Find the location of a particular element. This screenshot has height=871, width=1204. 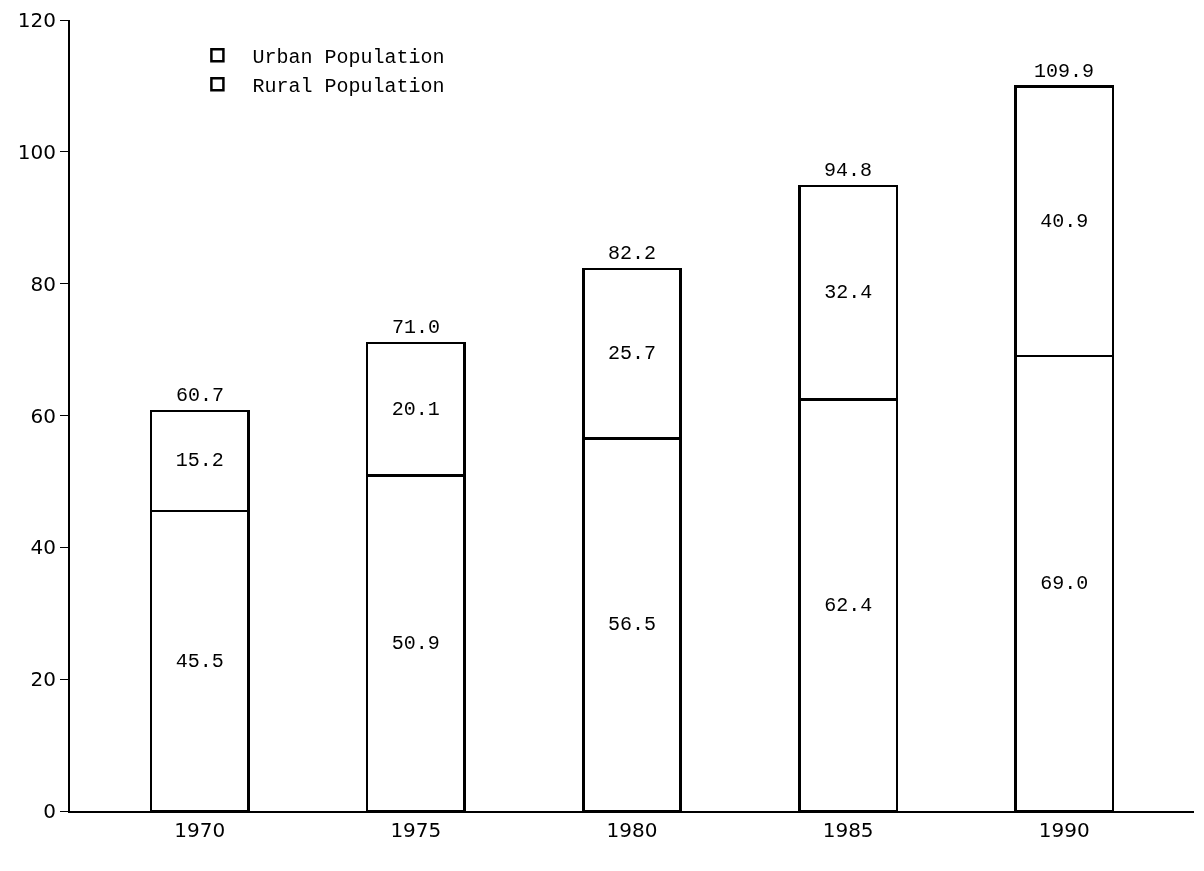

x-tick-label: 1980 is located at coordinates (632, 830).